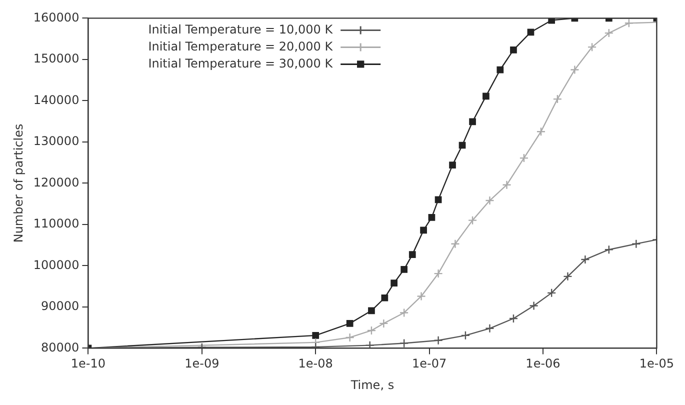  I want to click on y-tick-label: 150000, so click(56, 59).